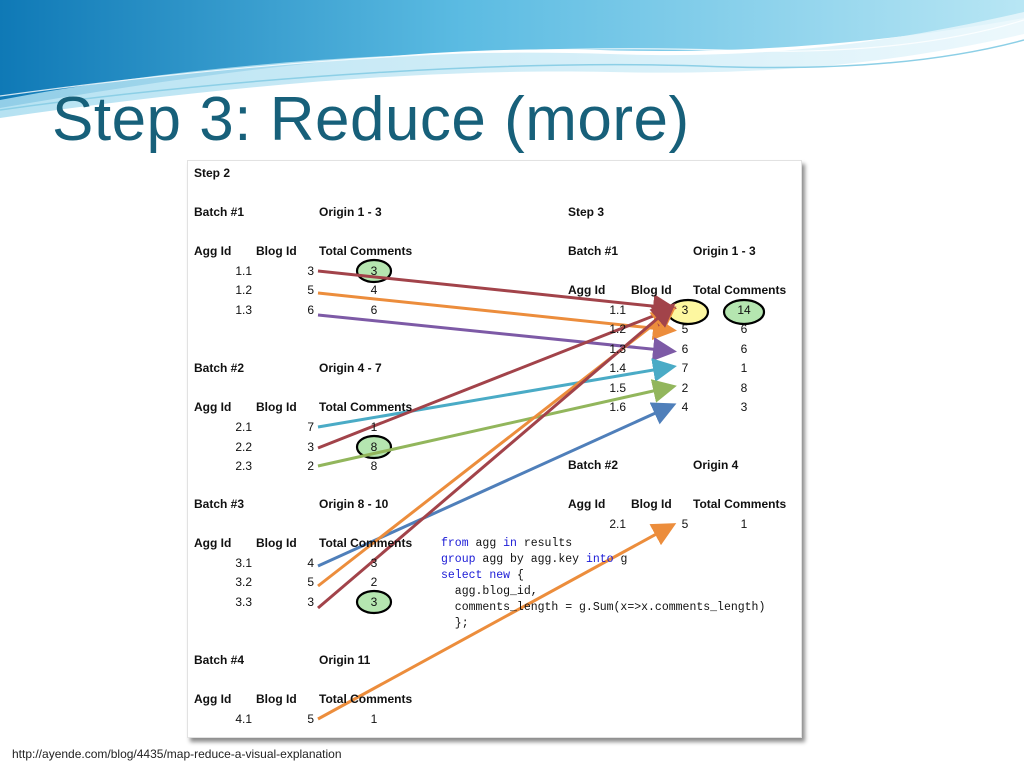 This screenshot has height=768, width=1024. What do you see at coordinates (219, 212) in the screenshot?
I see `s2-b1-batch-label: Batch #1` at bounding box center [219, 212].